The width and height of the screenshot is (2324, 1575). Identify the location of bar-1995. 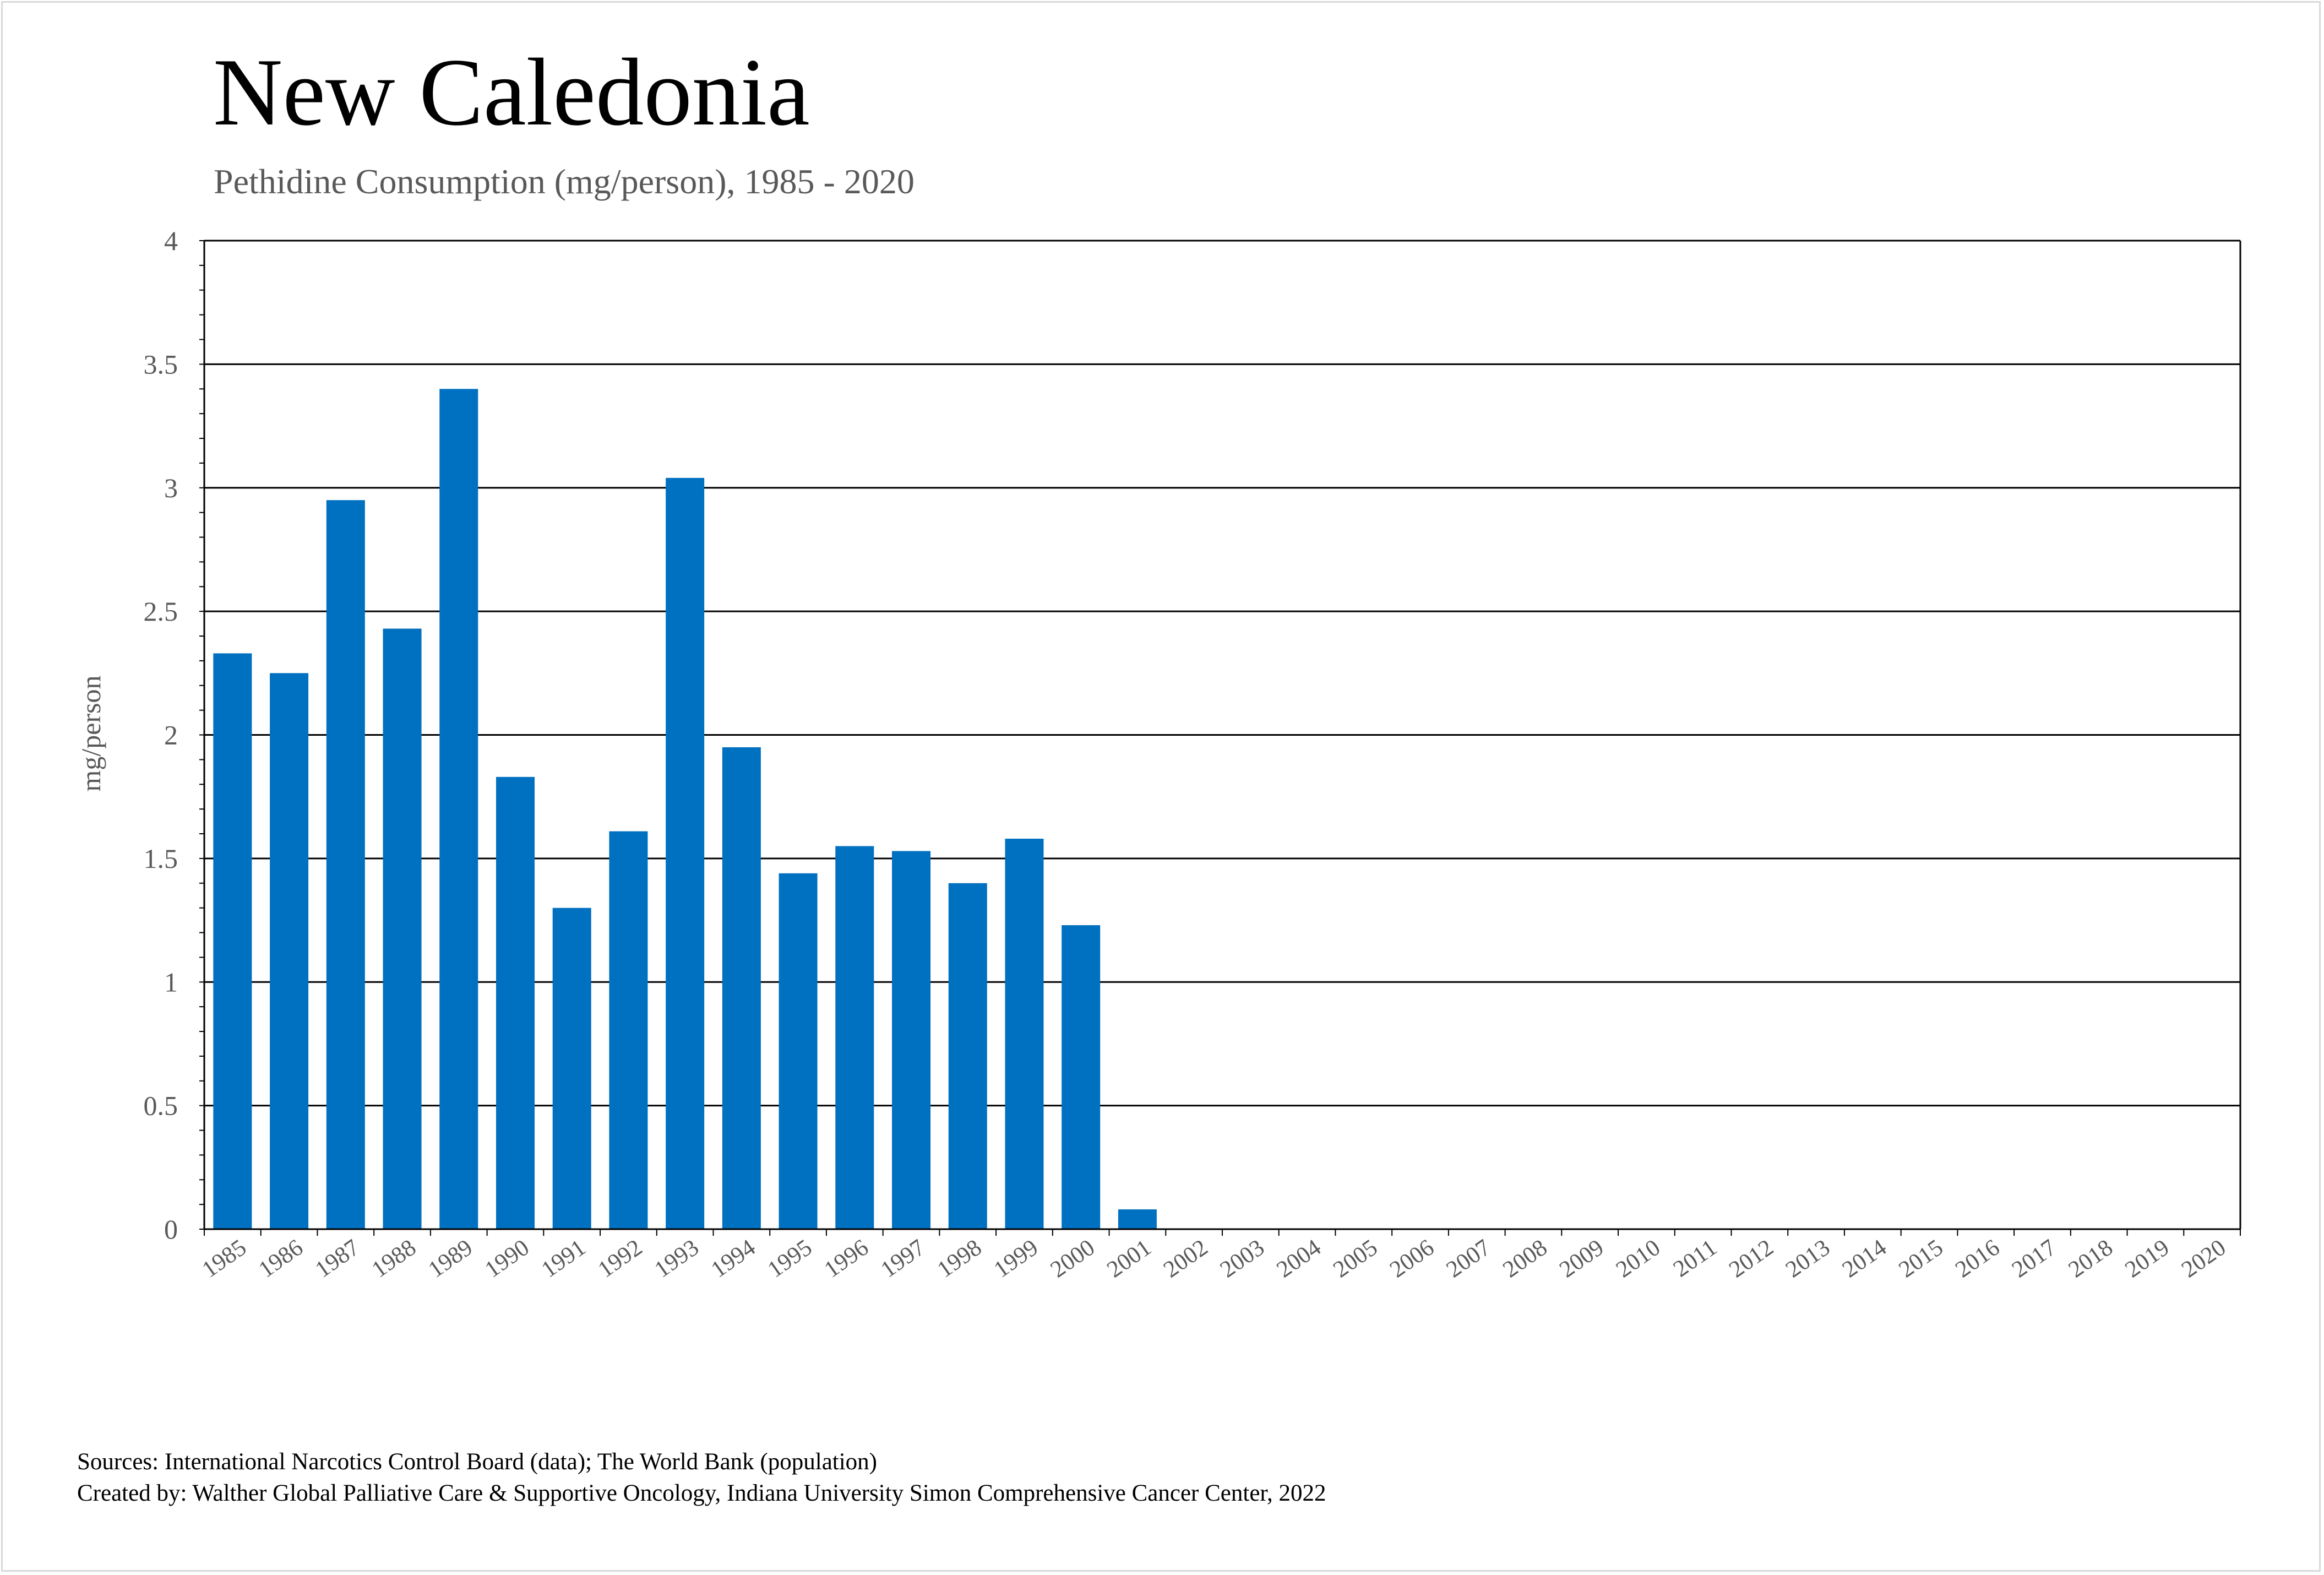
(798, 1051).